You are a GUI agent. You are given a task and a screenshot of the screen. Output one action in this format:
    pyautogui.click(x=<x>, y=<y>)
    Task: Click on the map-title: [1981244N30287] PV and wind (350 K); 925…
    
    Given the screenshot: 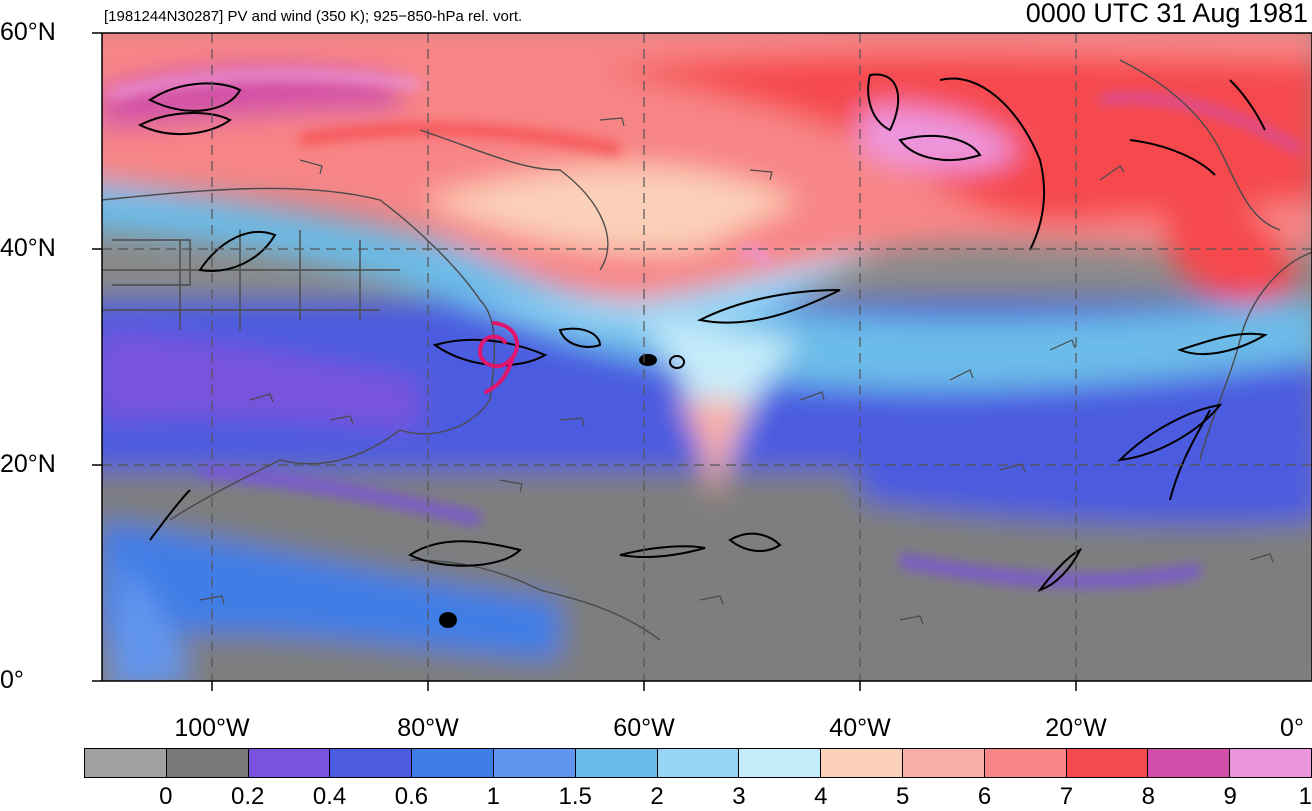 What is the action you would take?
    pyautogui.click(x=313, y=16)
    